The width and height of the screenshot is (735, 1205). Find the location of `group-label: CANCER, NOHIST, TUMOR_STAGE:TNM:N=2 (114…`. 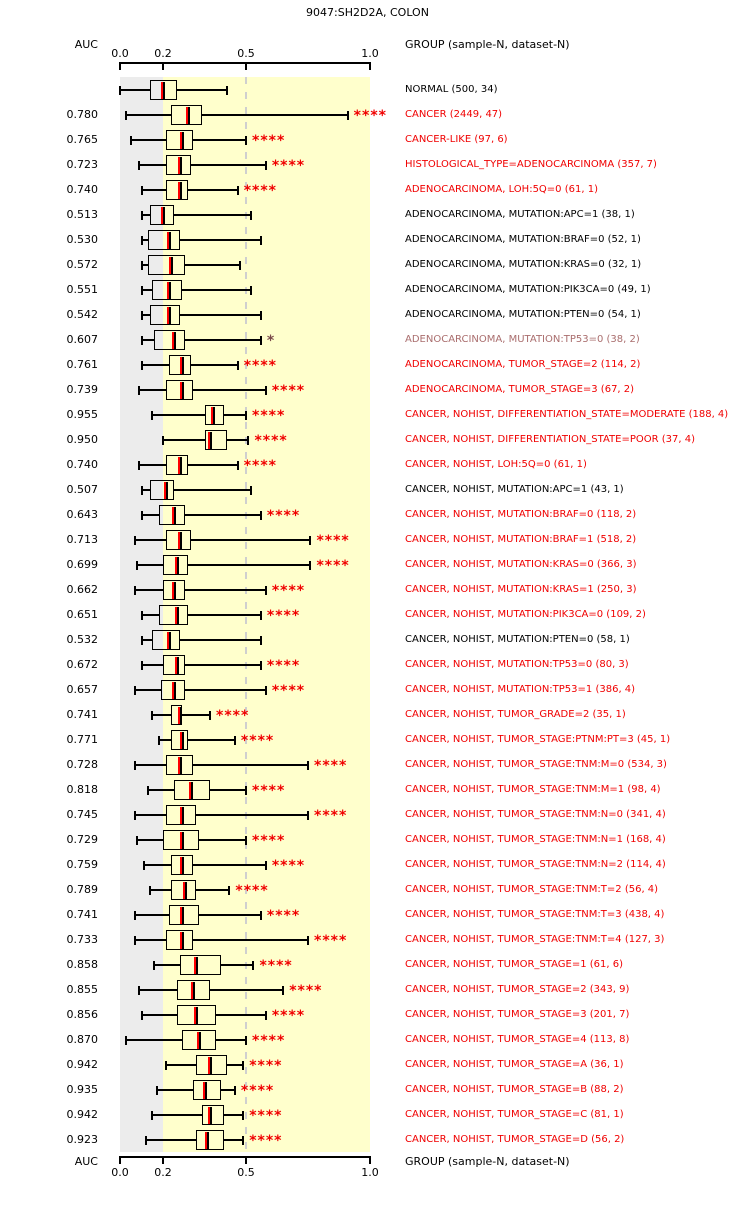

group-label: CANCER, NOHIST, TUMOR_STAGE:TNM:N=2 (114… is located at coordinates (535, 864).